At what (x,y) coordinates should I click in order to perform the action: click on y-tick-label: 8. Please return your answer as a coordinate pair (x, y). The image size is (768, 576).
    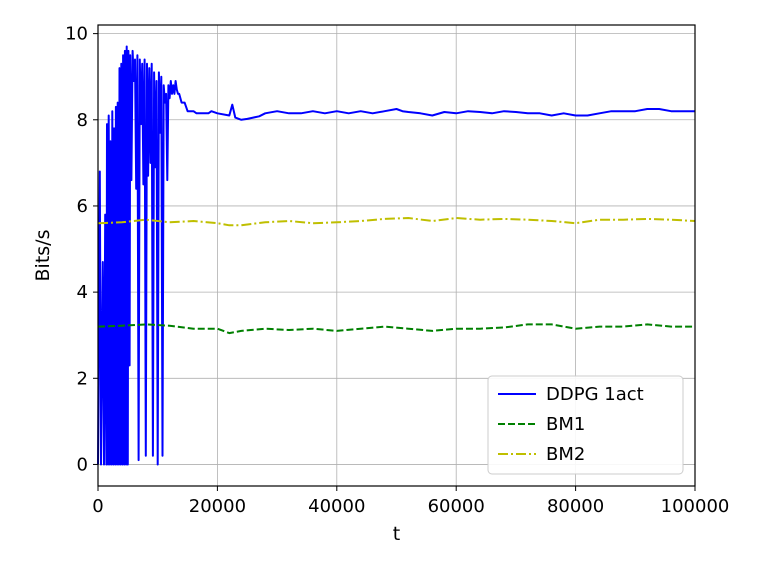
    Looking at the image, I should click on (82, 120).